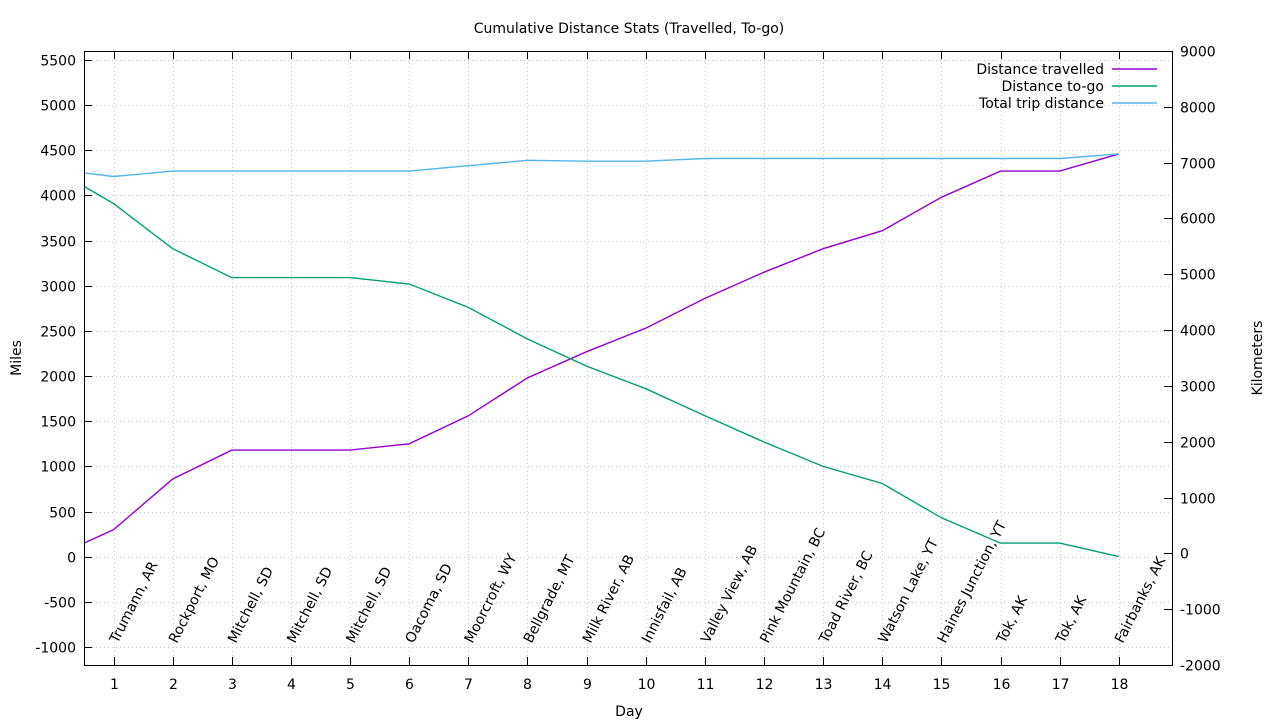  Describe the element at coordinates (58, 107) in the screenshot. I see `y-tick-label: 5000` at that location.